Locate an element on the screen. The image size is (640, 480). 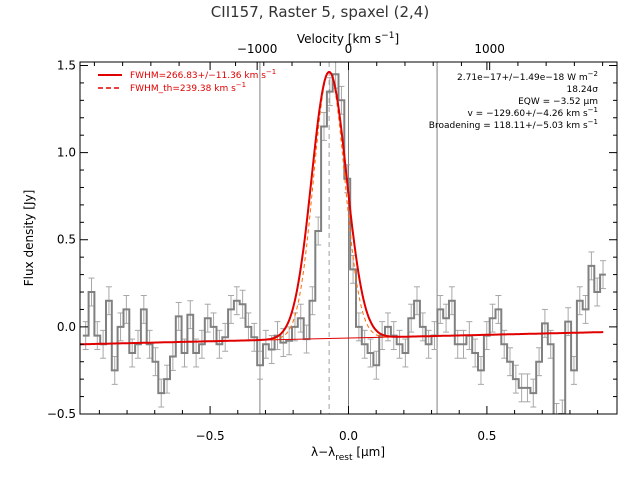
y-tick-label: 0.5 is located at coordinates (66, 240).